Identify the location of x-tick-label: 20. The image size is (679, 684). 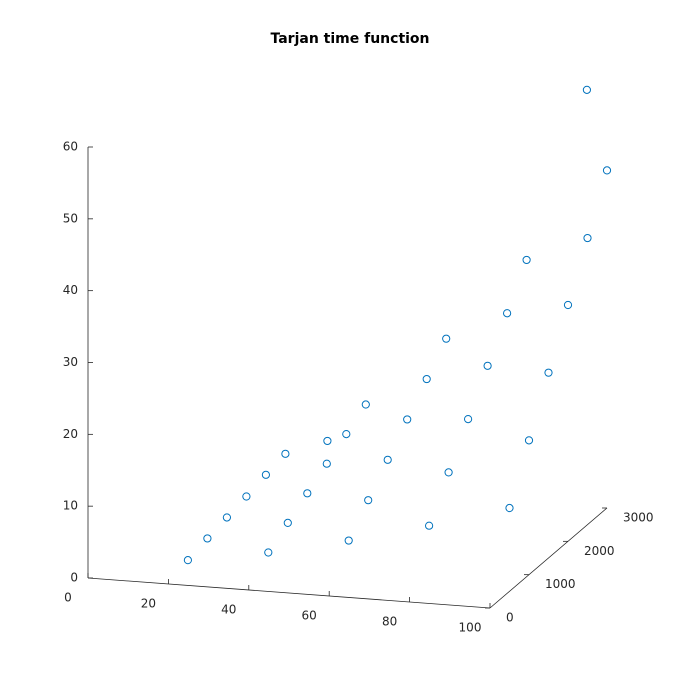
(148, 604).